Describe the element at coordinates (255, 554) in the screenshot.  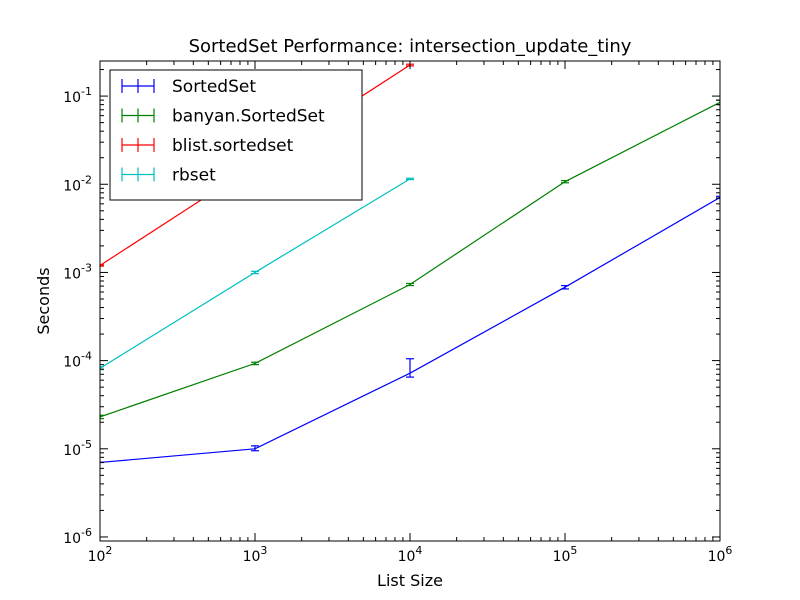
I see `x-tick-label: 10³` at that location.